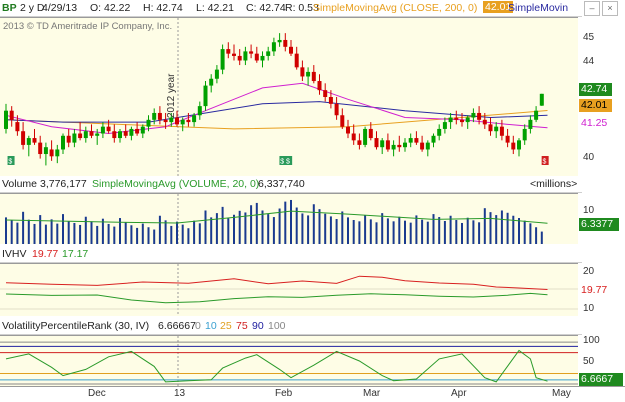  What do you see at coordinates (276, 298) in the screenshot?
I see `iv-line` at bounding box center [276, 298].